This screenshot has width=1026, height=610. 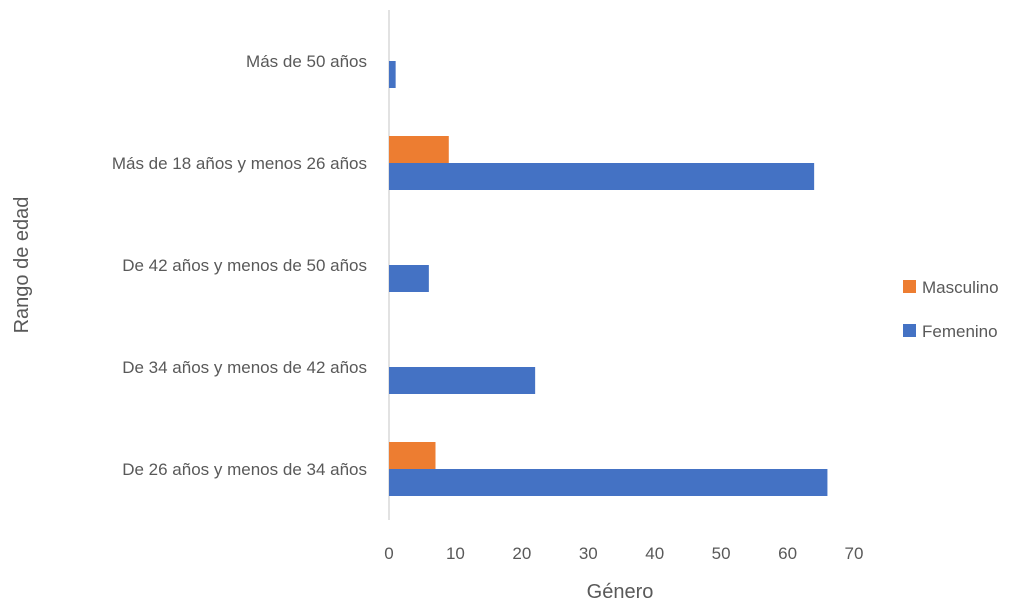 What do you see at coordinates (960, 287) in the screenshot?
I see `legend-label-masculino: Masculino` at bounding box center [960, 287].